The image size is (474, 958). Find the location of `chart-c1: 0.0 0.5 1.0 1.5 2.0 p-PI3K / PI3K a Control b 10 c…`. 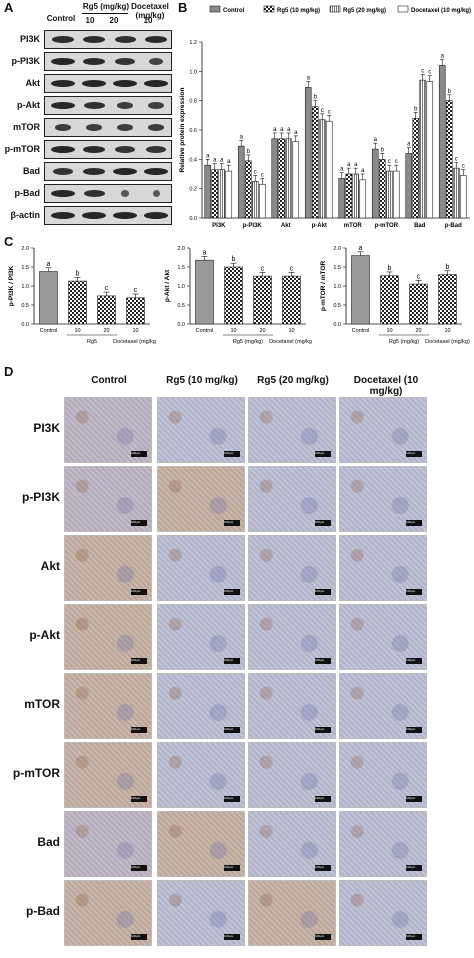

chart-c1: 0.0 0.5 1.0 1.5 2.0 p-PI3K / PI3K a Control b 10 c… is located at coordinates (82, 295).